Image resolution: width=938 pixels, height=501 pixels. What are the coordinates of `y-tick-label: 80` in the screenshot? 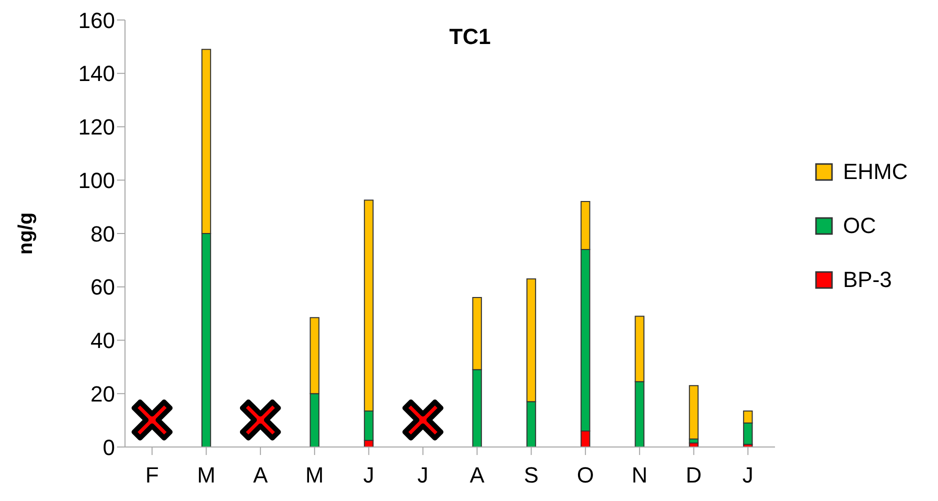 It's located at (102, 233).